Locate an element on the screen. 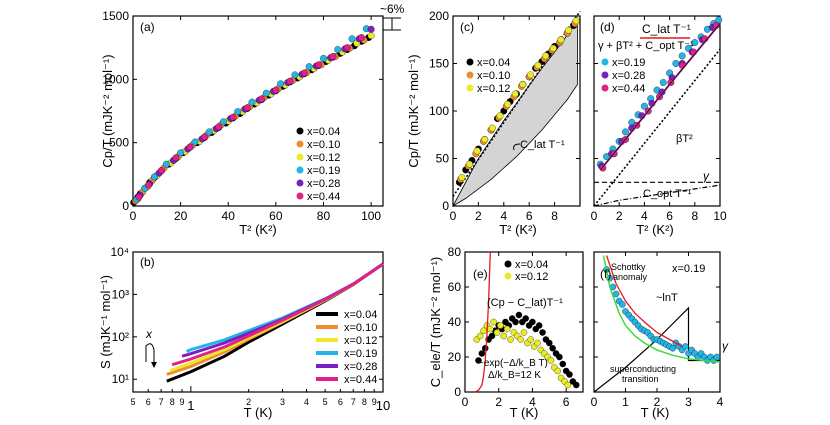 Image resolution: width=830 pixels, height=425 pixels. beta-line is located at coordinates (657, 127).